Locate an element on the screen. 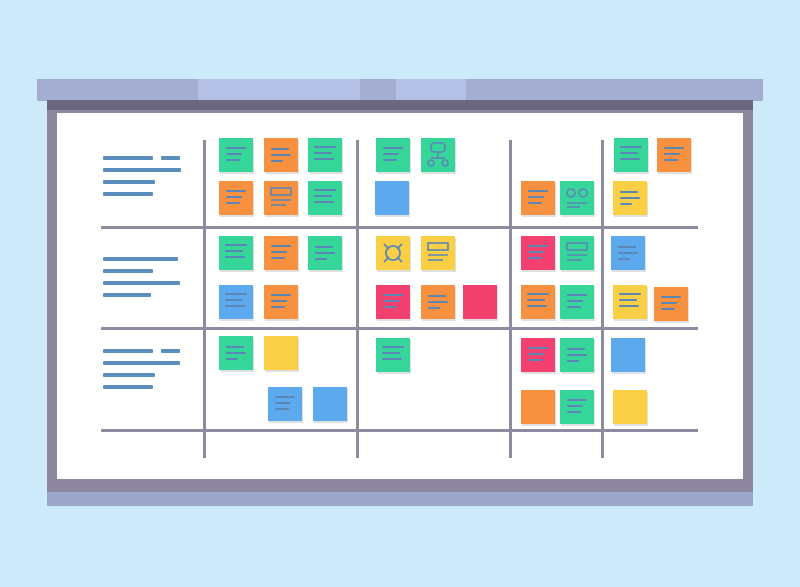 The height and width of the screenshot is (587, 800). whiteboard-frame-shadow is located at coordinates (400, 105).